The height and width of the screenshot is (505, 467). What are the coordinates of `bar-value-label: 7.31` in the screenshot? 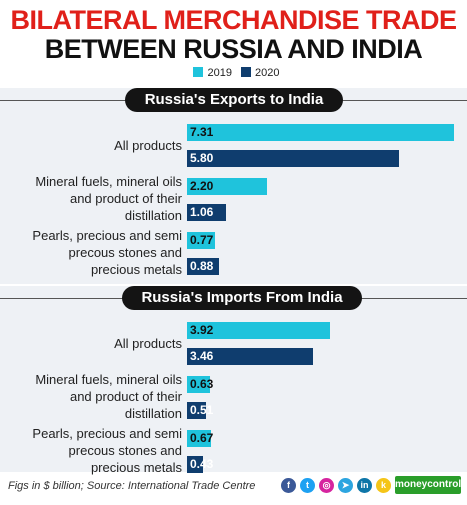 It's located at (202, 132).